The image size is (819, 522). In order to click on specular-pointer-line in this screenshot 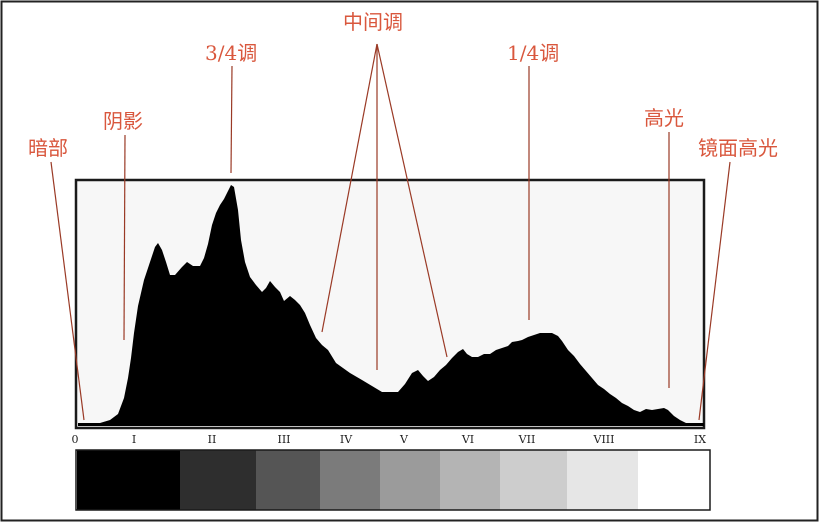, I will do `click(714, 291)`.